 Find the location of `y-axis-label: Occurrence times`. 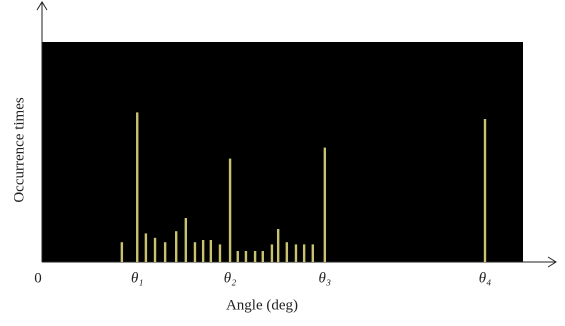

y-axis-label: Occurrence times is located at coordinates (19, 150).